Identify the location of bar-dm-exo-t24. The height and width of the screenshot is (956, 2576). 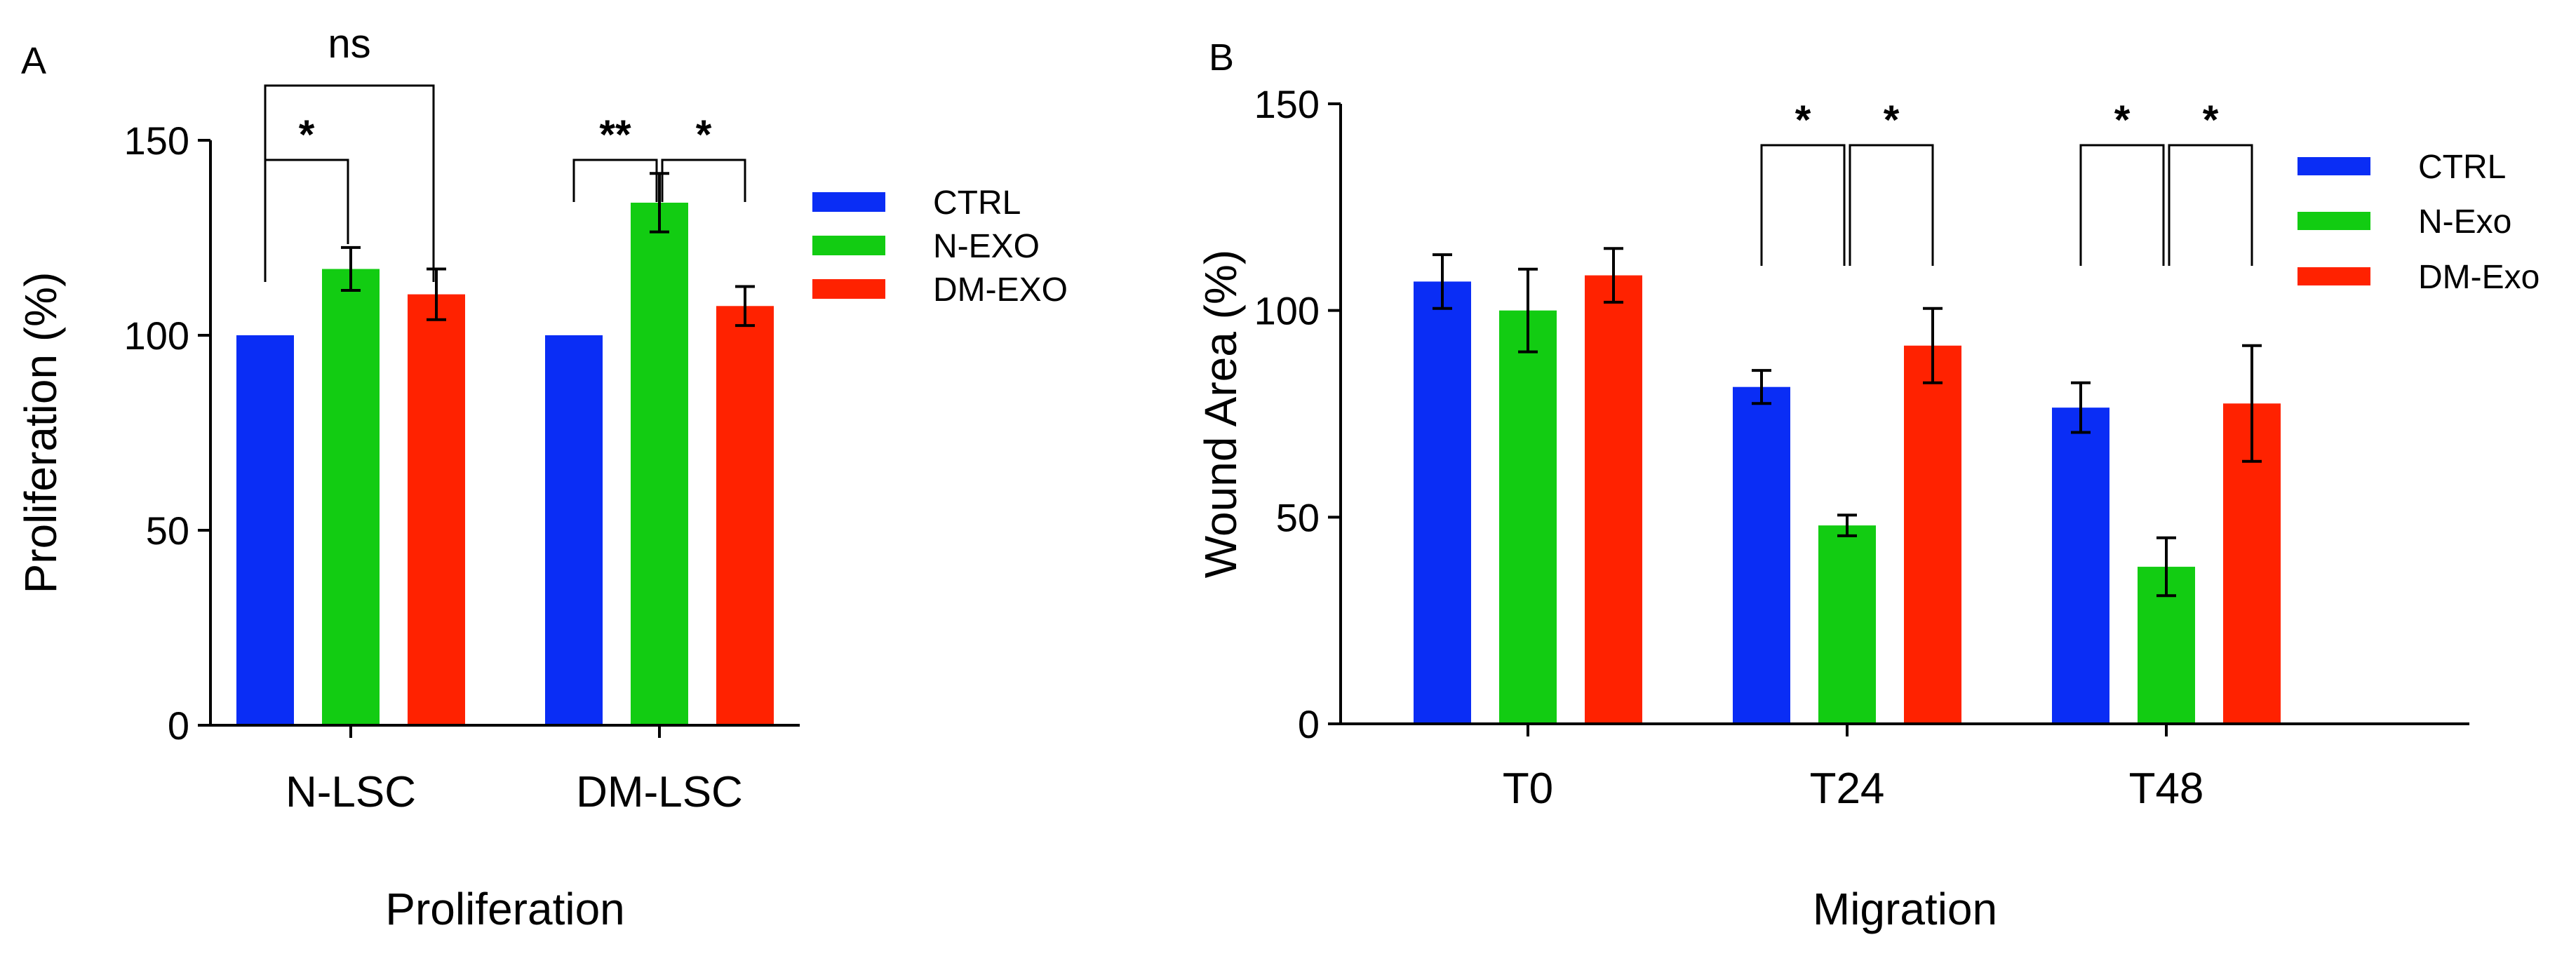
(1933, 534).